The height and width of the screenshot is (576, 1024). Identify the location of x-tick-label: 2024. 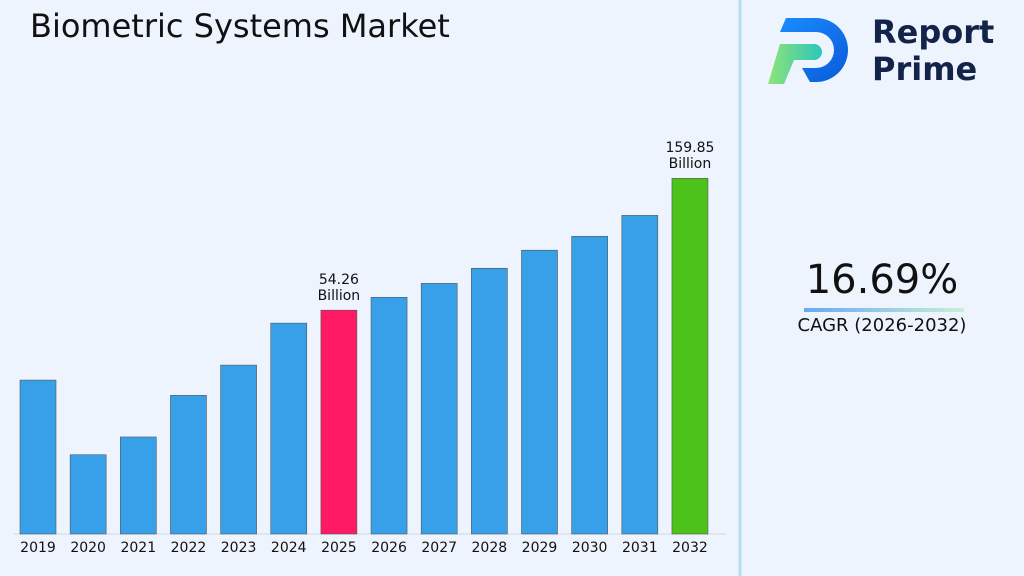
(289, 548).